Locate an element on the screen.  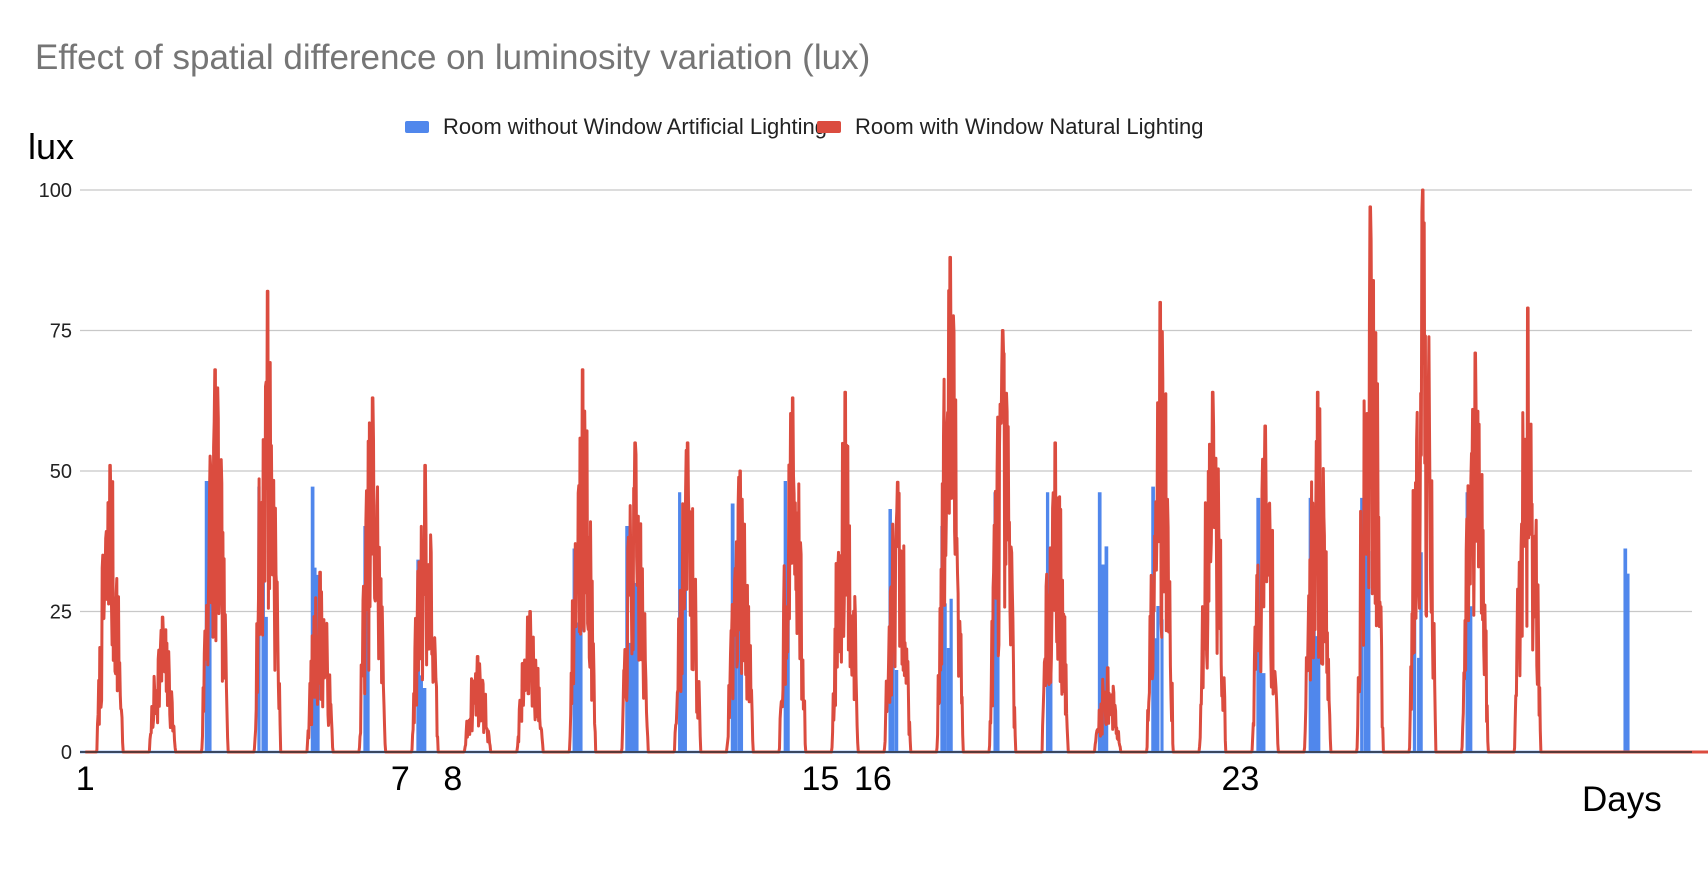
x-axis-label: Days is located at coordinates (1622, 799).